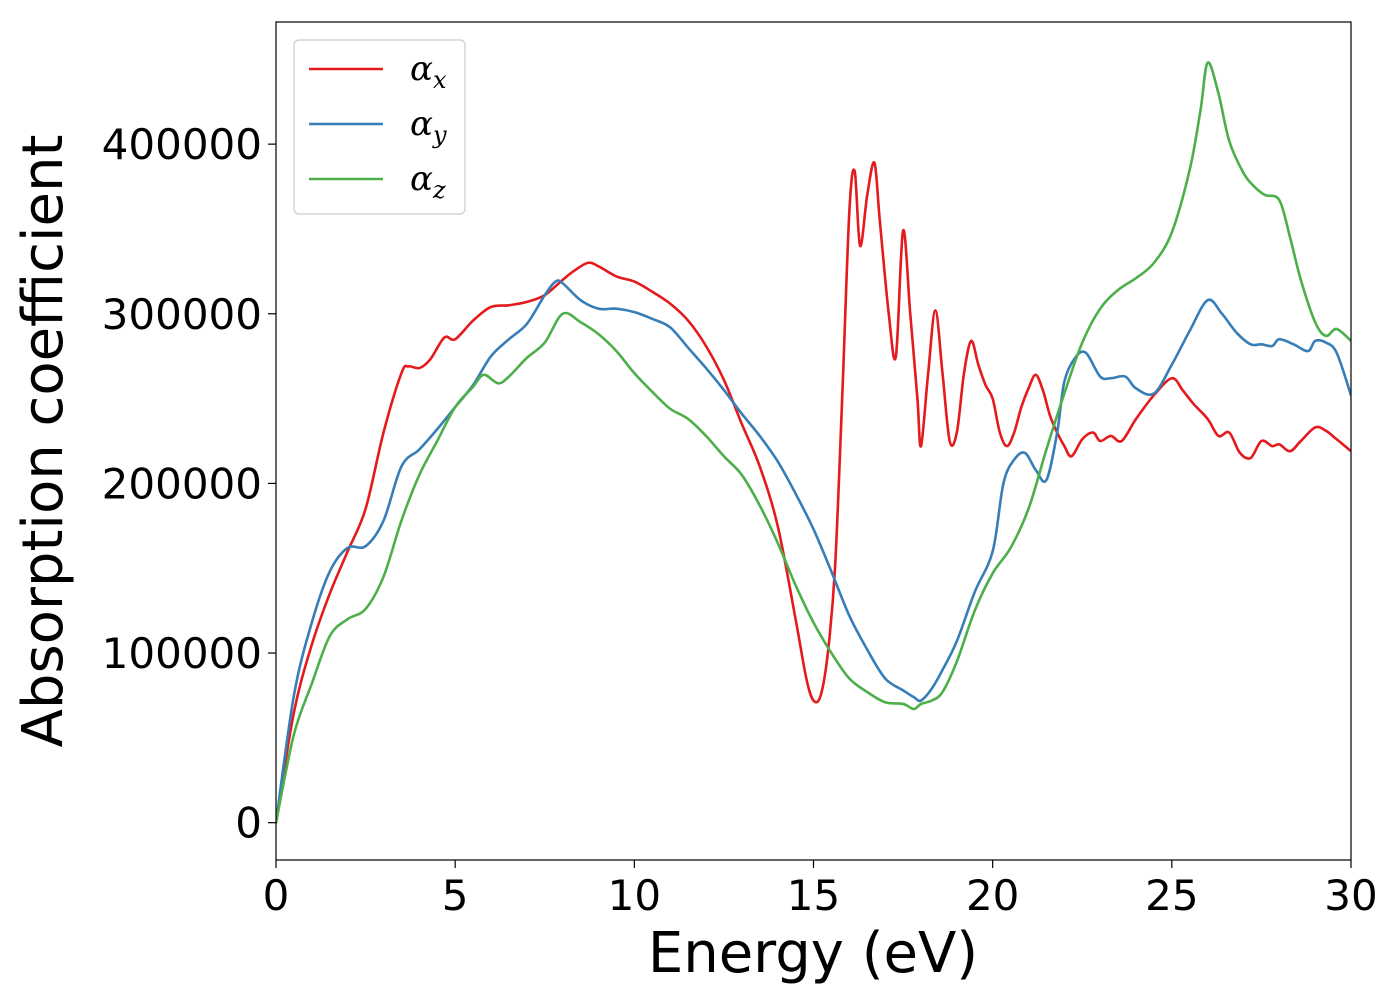 The width and height of the screenshot is (1400, 1000). I want to click on y-tick-label: 100000, so click(182, 653).